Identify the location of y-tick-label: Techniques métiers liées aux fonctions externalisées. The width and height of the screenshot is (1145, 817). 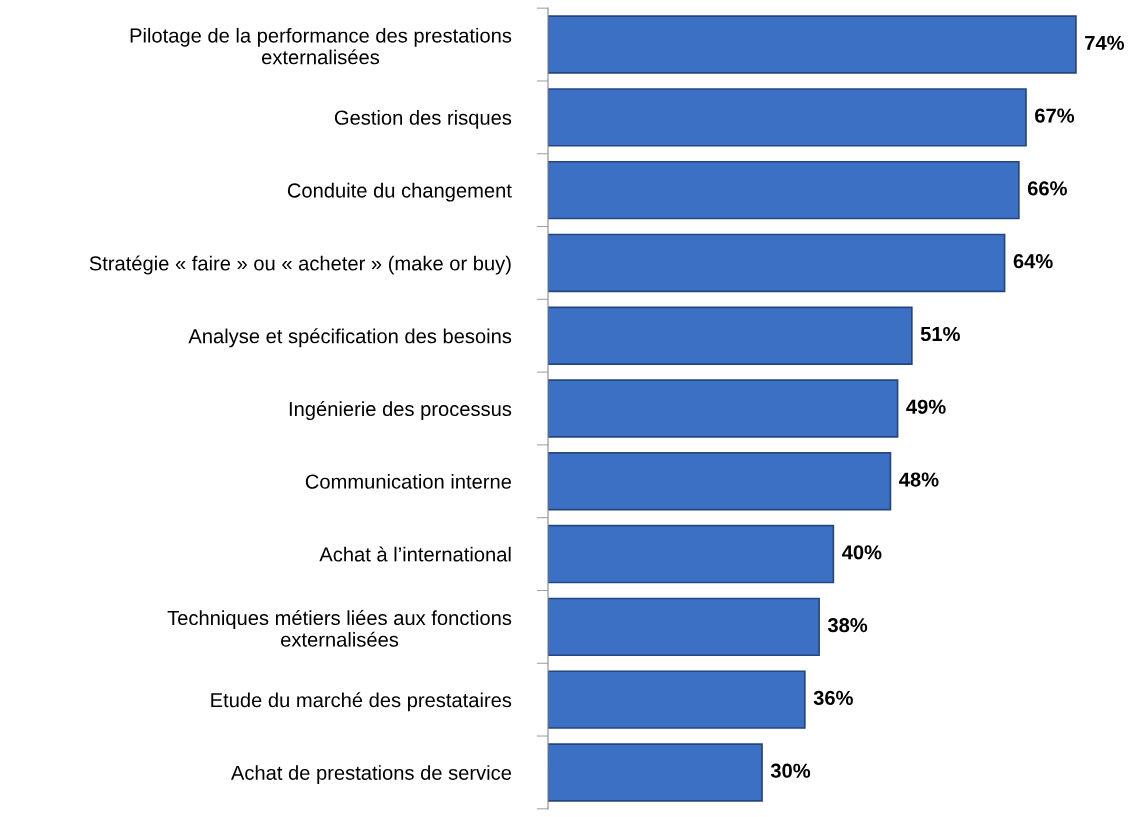
(339, 628).